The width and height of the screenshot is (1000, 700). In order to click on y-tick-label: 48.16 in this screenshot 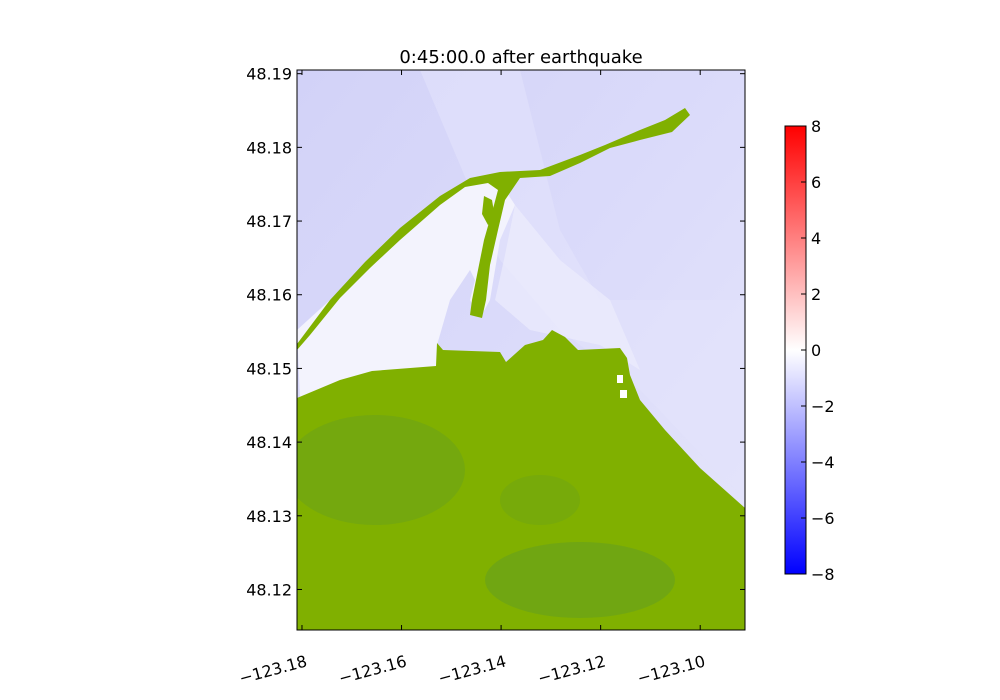, I will do `click(269, 295)`.